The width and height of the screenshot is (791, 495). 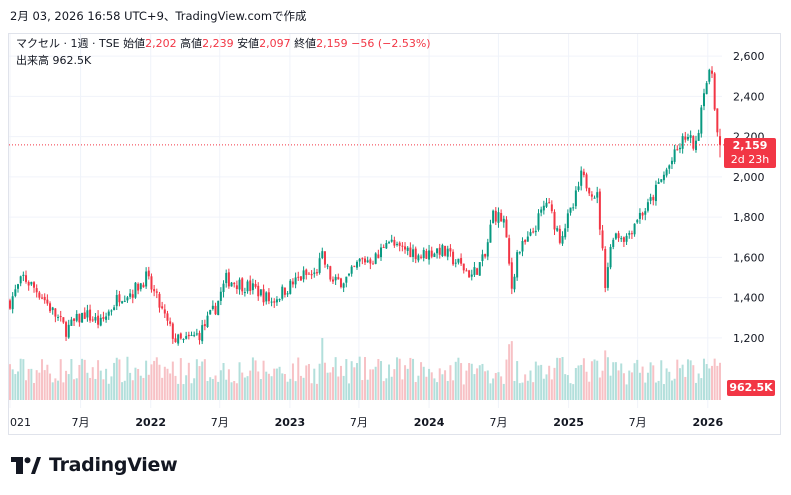 I want to click on tradingview-logo-icon, so click(x=26, y=465).